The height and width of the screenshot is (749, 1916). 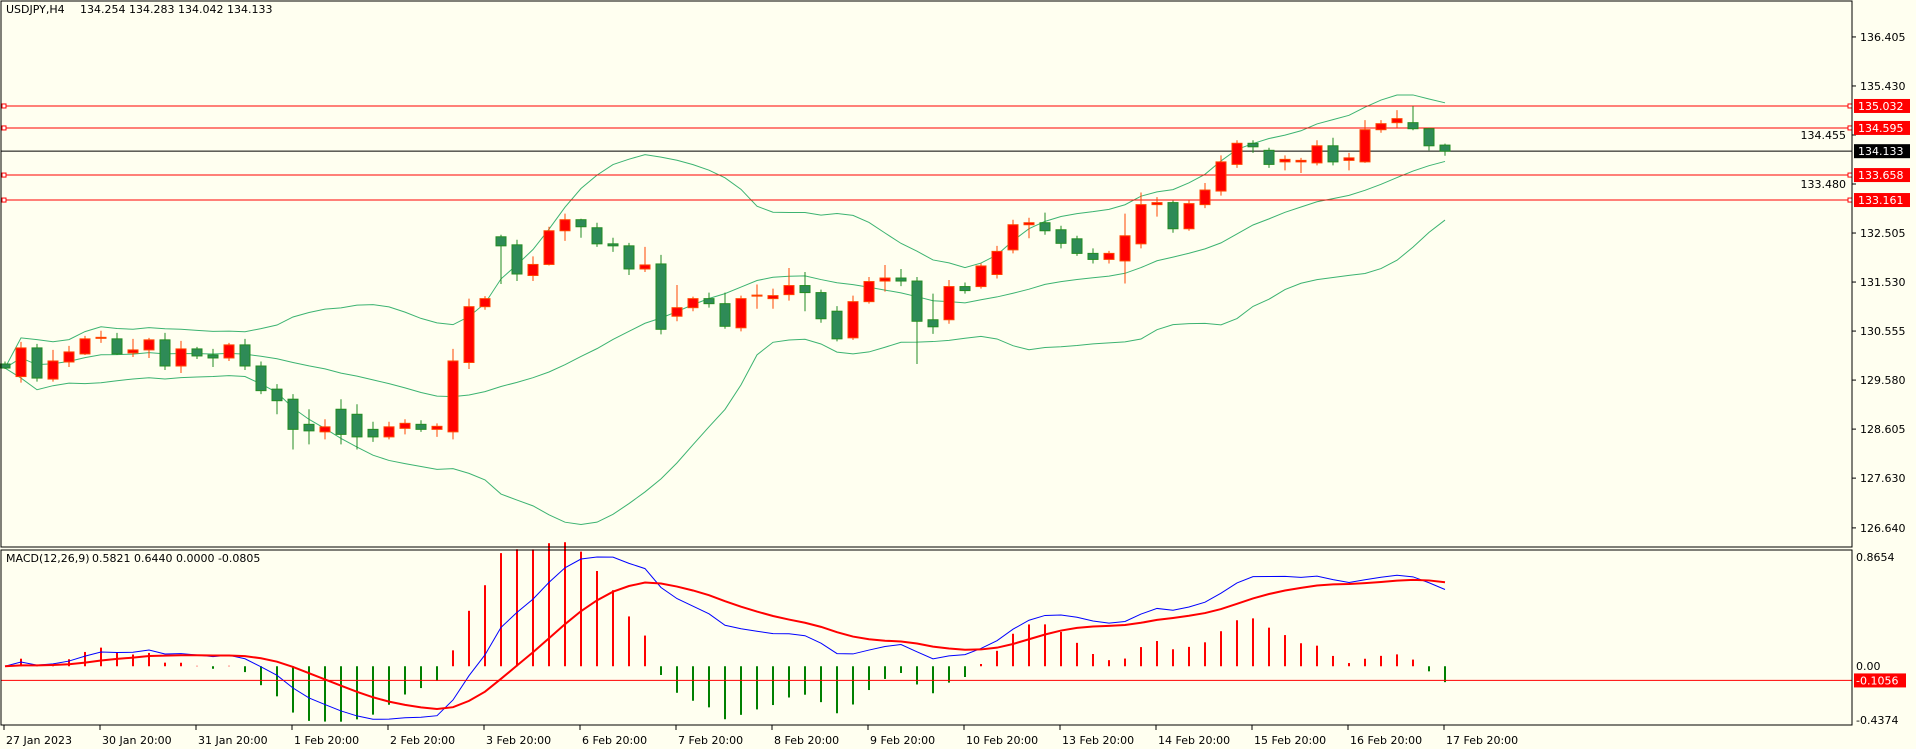 I want to click on y-tick-label: 134.455, so click(x=1824, y=135).